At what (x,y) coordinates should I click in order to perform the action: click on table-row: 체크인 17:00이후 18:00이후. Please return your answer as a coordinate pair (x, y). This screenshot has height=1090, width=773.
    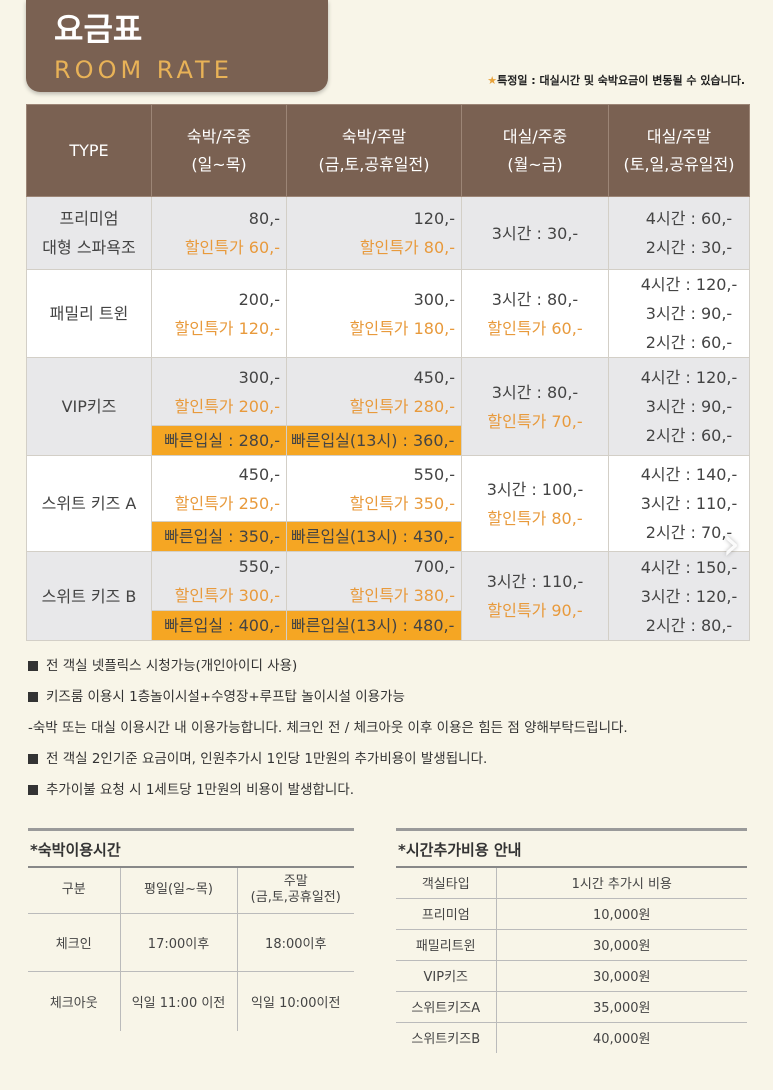
    Looking at the image, I should click on (191, 942).